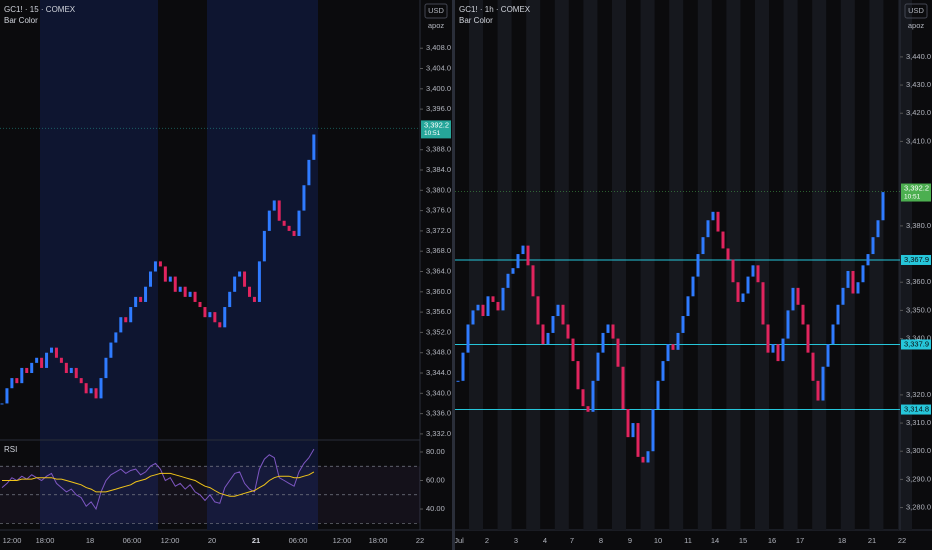 This screenshot has width=932, height=550. I want to click on y-tick-label: 3,320.0, so click(918, 394).